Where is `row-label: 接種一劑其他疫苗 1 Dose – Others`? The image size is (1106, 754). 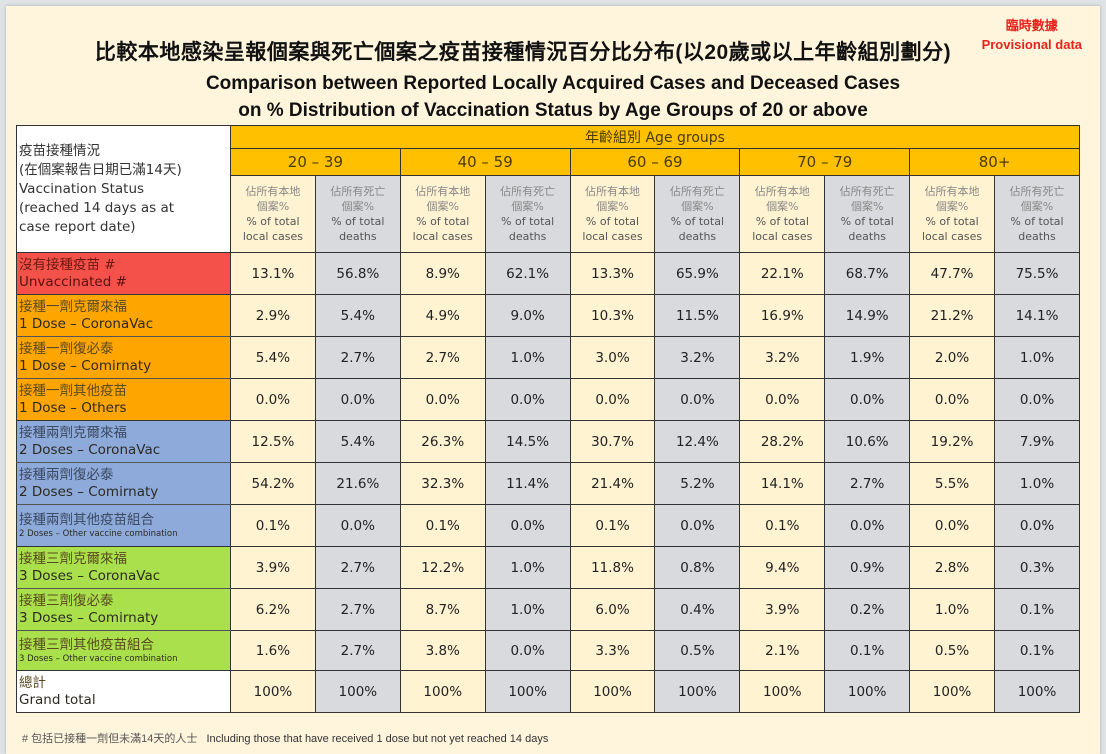
row-label: 接種一劑其他疫苗 1 Dose – Others is located at coordinates (123, 399).